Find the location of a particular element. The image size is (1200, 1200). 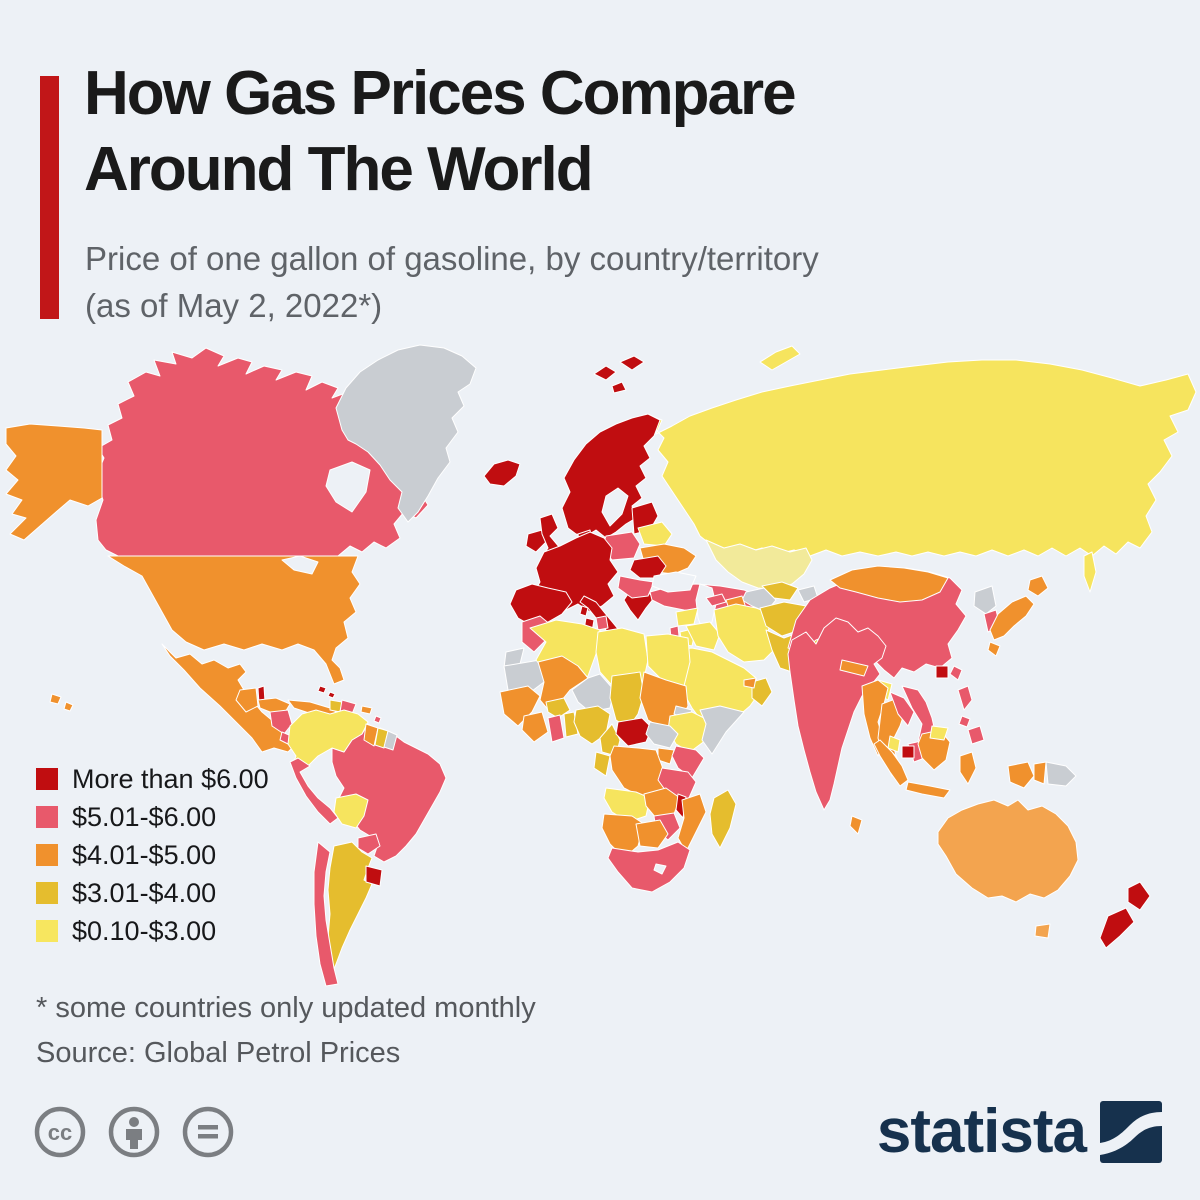

north-korea-region is located at coordinates (985, 600).